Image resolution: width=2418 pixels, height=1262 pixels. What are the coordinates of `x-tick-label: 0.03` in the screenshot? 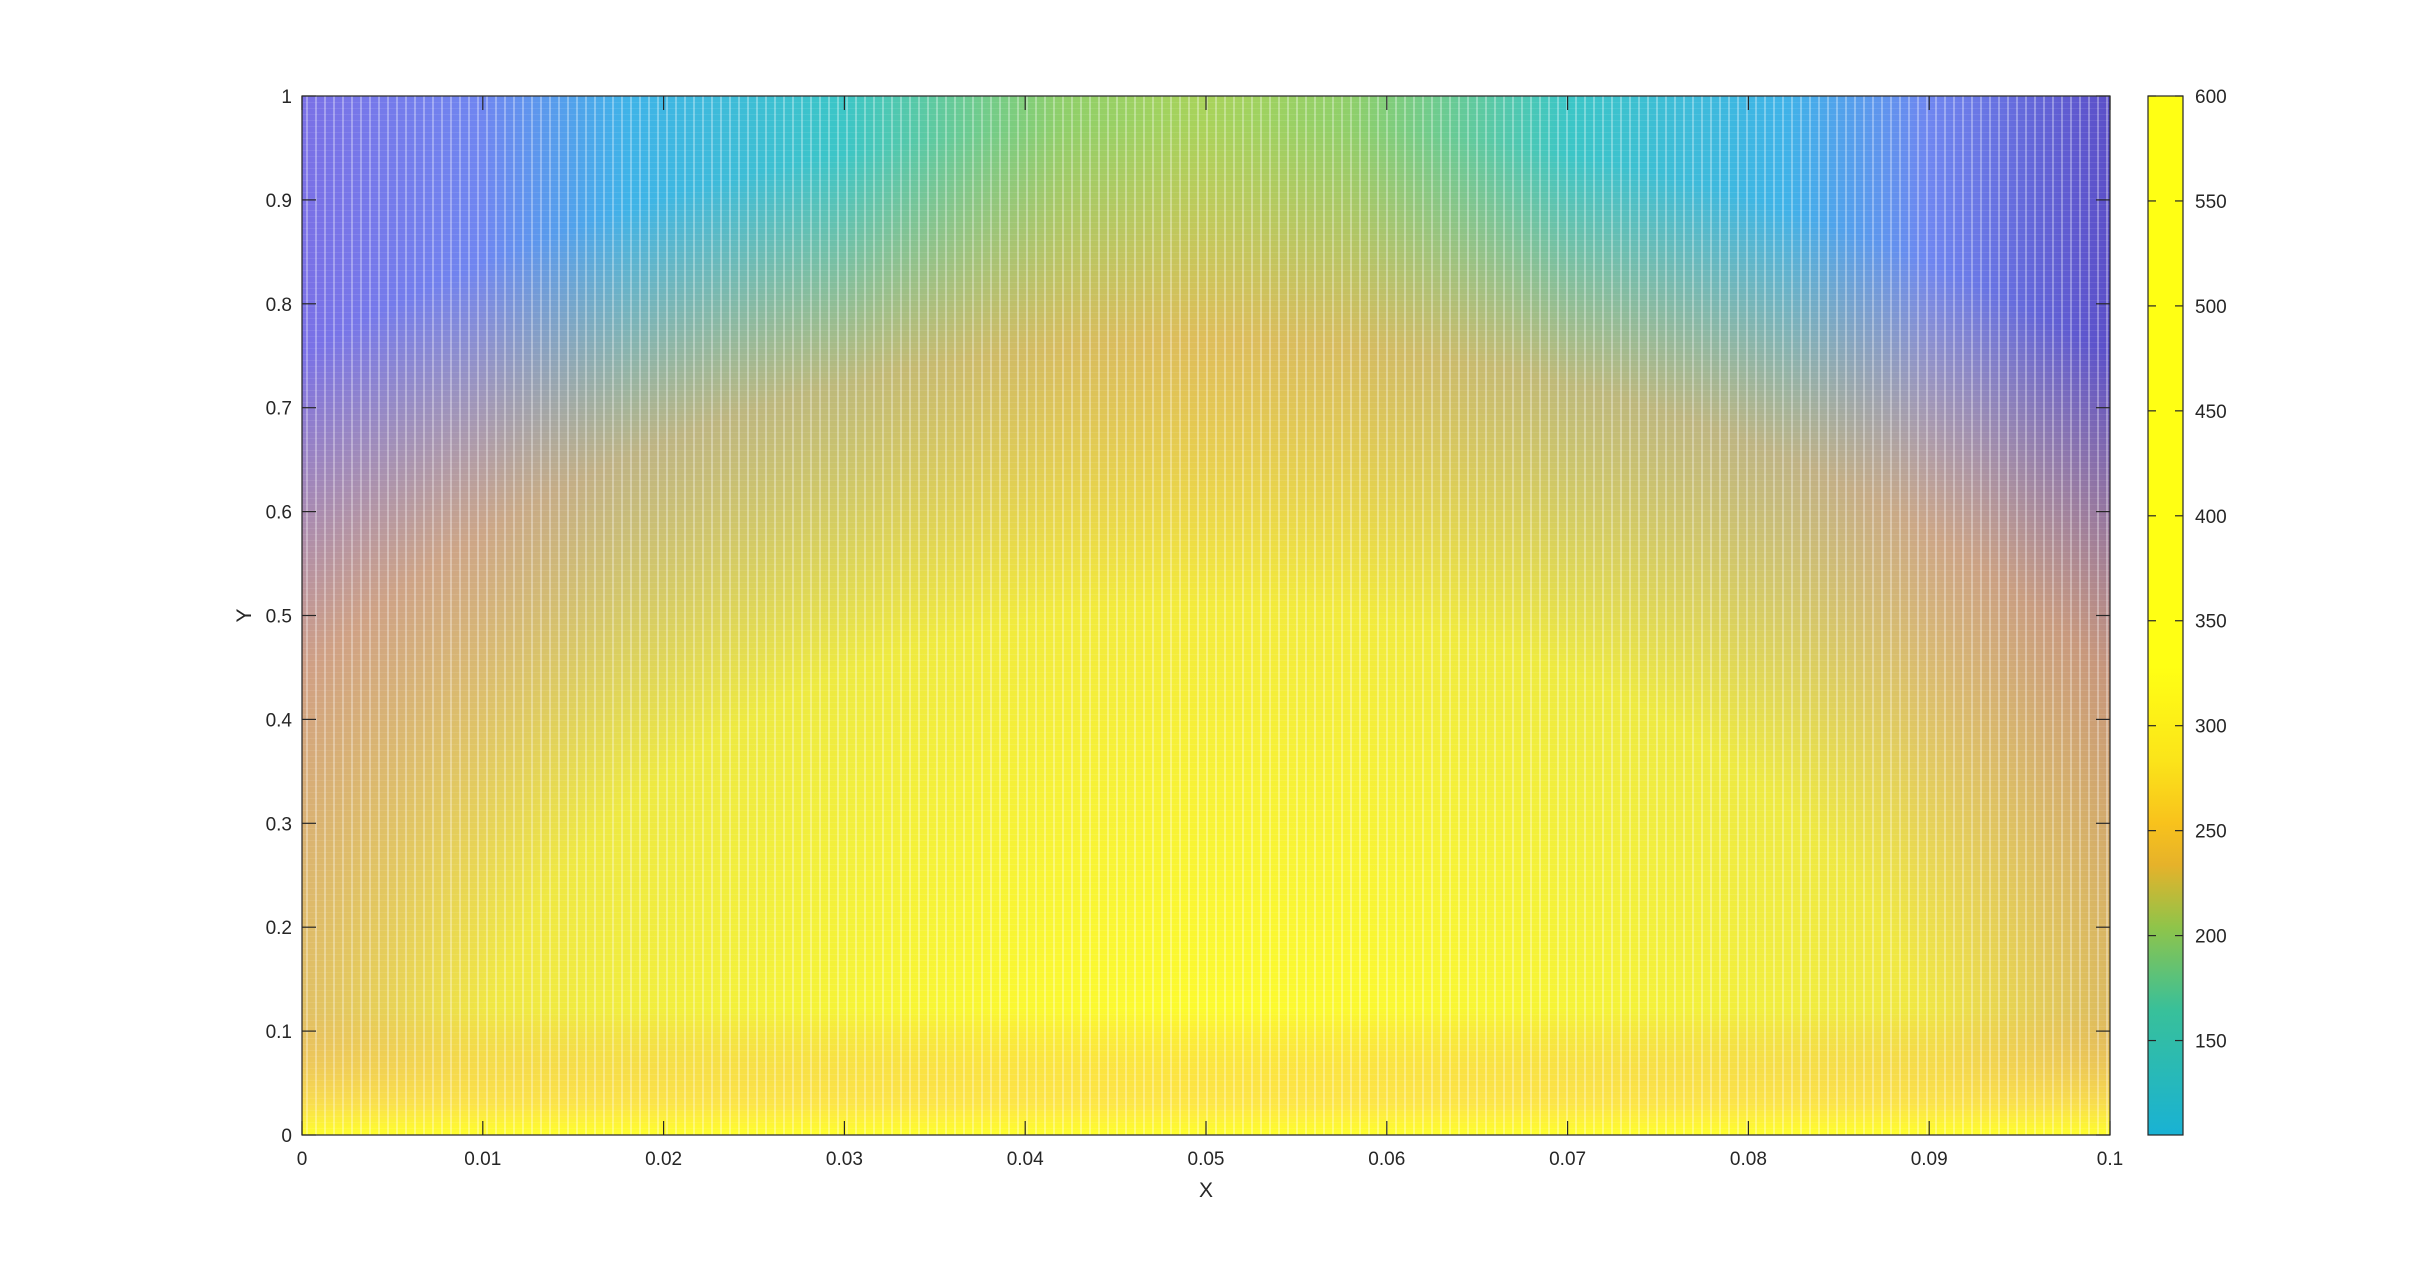 It's located at (844, 1159).